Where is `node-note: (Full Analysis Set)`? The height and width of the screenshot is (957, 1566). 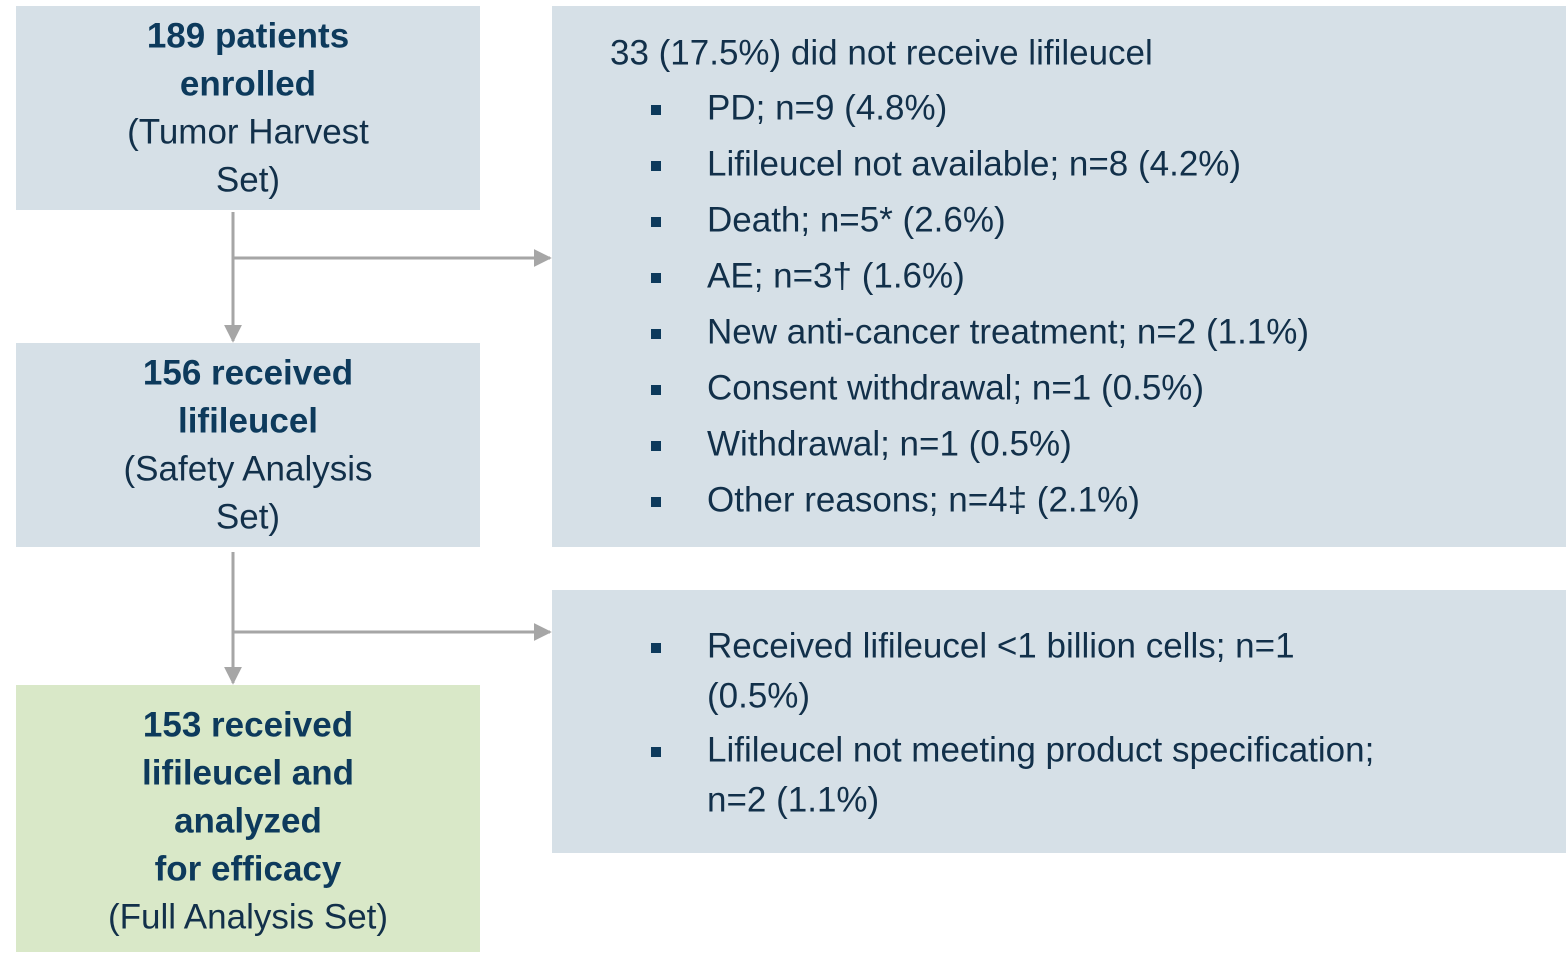 node-note: (Full Analysis Set) is located at coordinates (248, 916).